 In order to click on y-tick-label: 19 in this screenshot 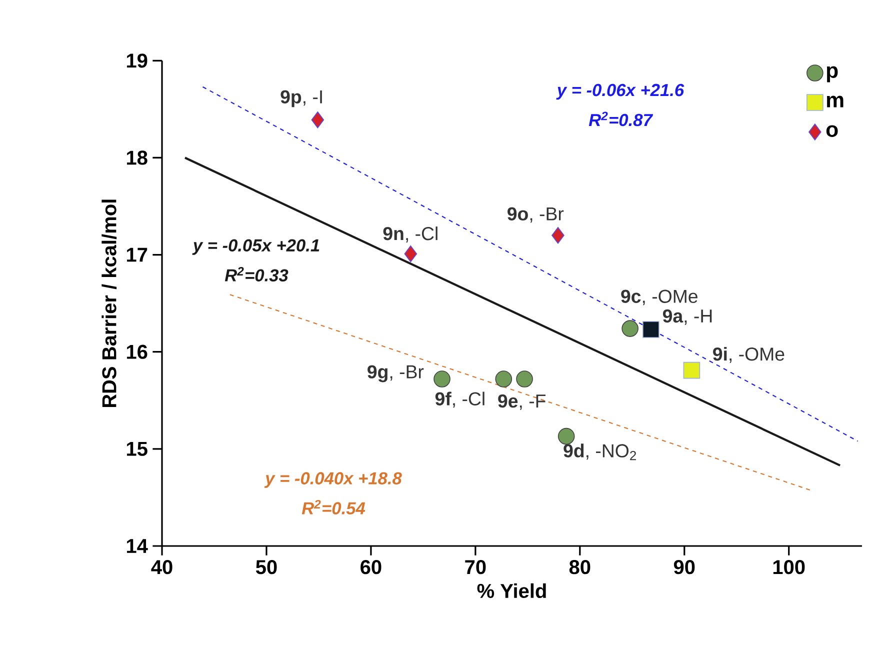, I will do `click(137, 61)`.